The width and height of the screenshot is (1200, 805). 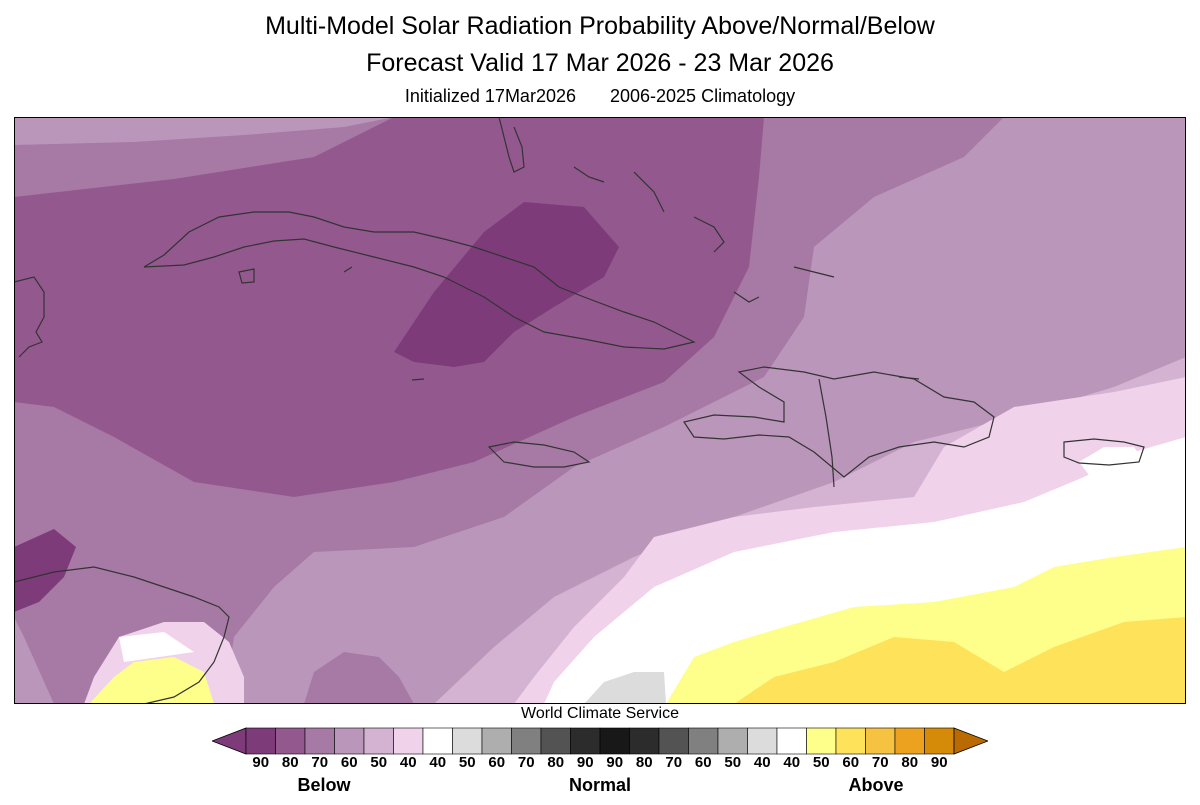 What do you see at coordinates (600, 713) in the screenshot?
I see `credit-label: World Climate Service` at bounding box center [600, 713].